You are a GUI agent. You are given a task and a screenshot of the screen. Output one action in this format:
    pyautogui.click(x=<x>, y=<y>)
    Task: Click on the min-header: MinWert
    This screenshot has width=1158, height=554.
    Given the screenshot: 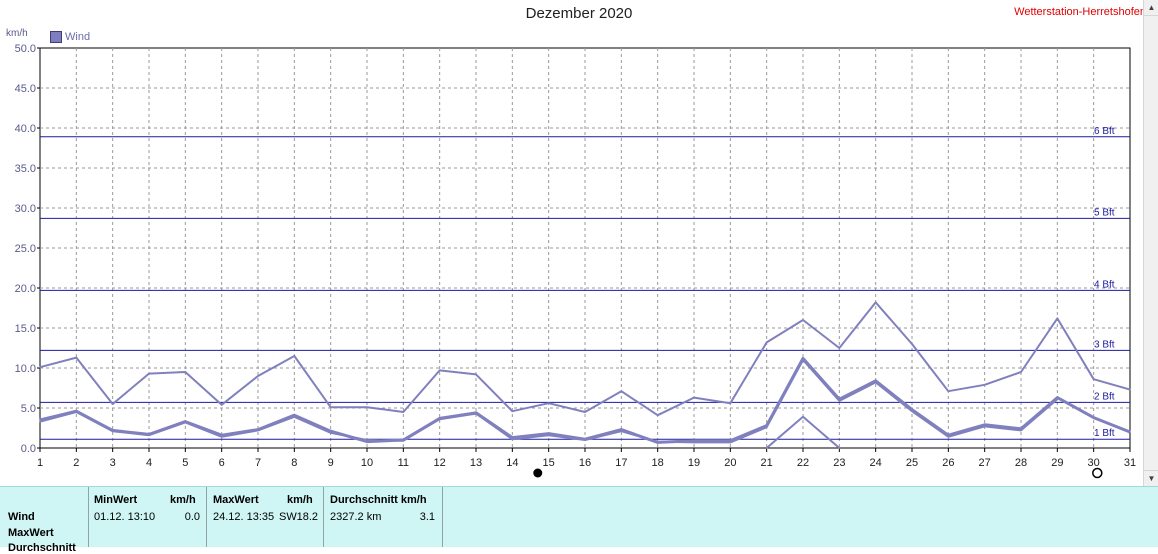 What is the action you would take?
    pyautogui.click(x=116, y=500)
    